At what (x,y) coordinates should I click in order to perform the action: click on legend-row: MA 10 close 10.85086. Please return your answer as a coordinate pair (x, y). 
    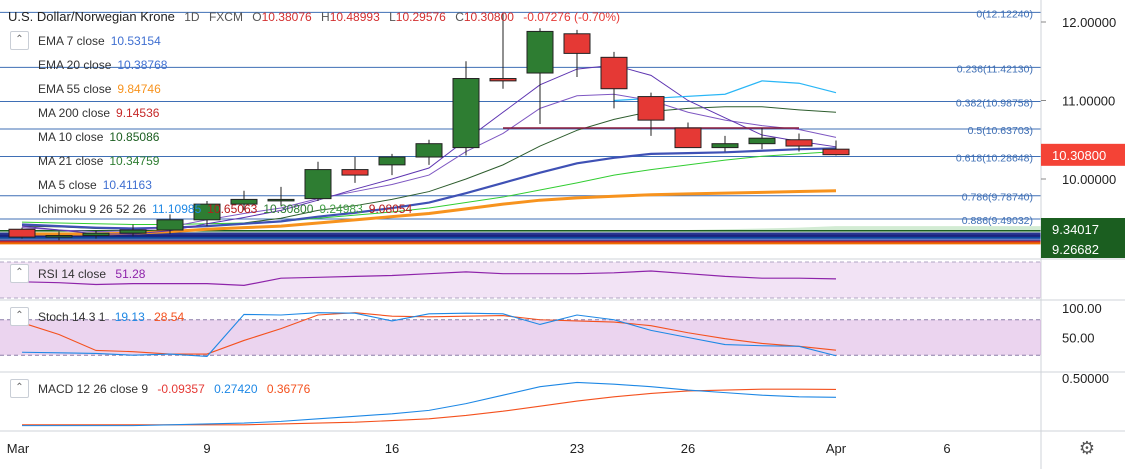
    Looking at the image, I should click on (98, 137).